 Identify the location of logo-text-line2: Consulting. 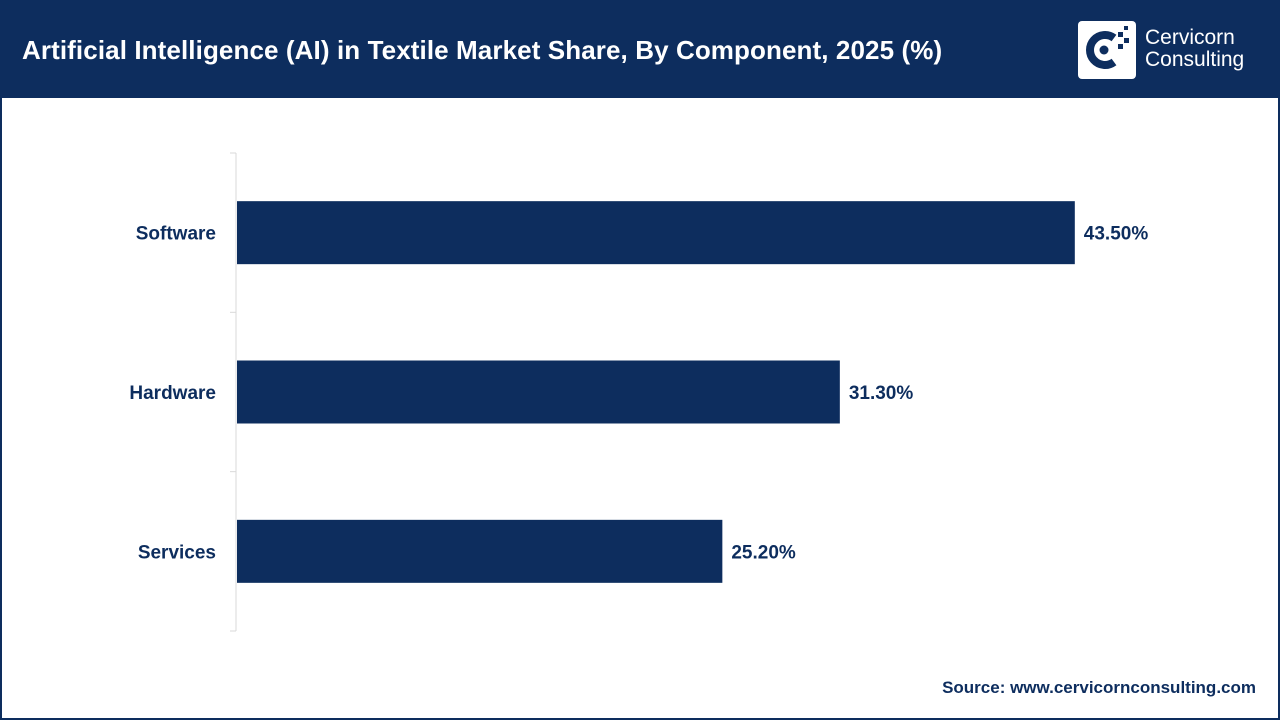
(1195, 59).